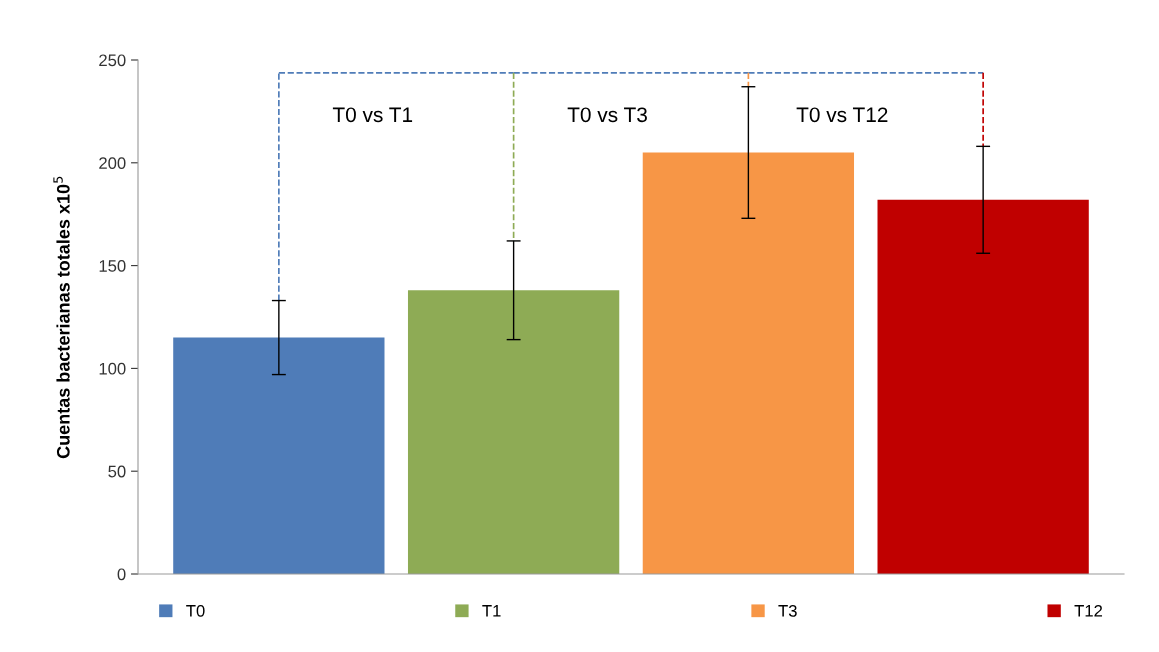  I want to click on legend-label: T0, so click(195, 610).